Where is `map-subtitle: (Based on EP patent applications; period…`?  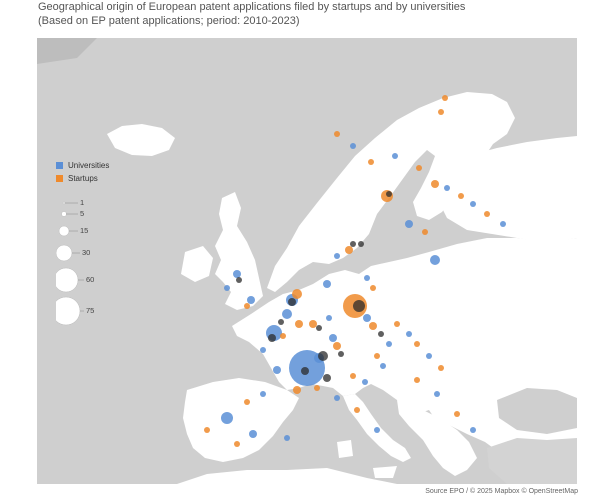 map-subtitle: (Based on EP patent applications; period… is located at coordinates (169, 21).